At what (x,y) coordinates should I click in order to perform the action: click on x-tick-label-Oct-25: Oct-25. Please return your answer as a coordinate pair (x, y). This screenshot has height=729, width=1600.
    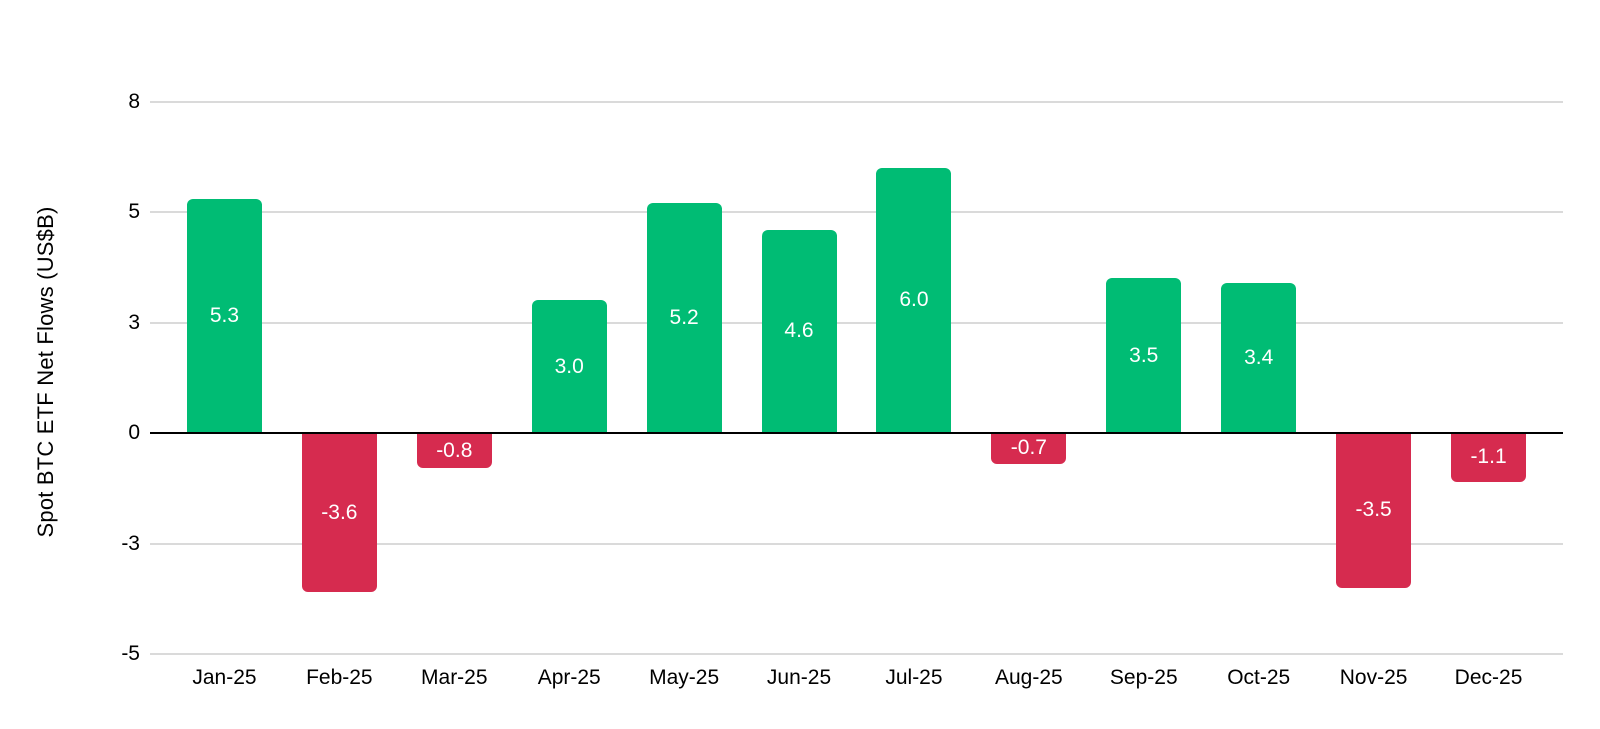
    Looking at the image, I should click on (1259, 677).